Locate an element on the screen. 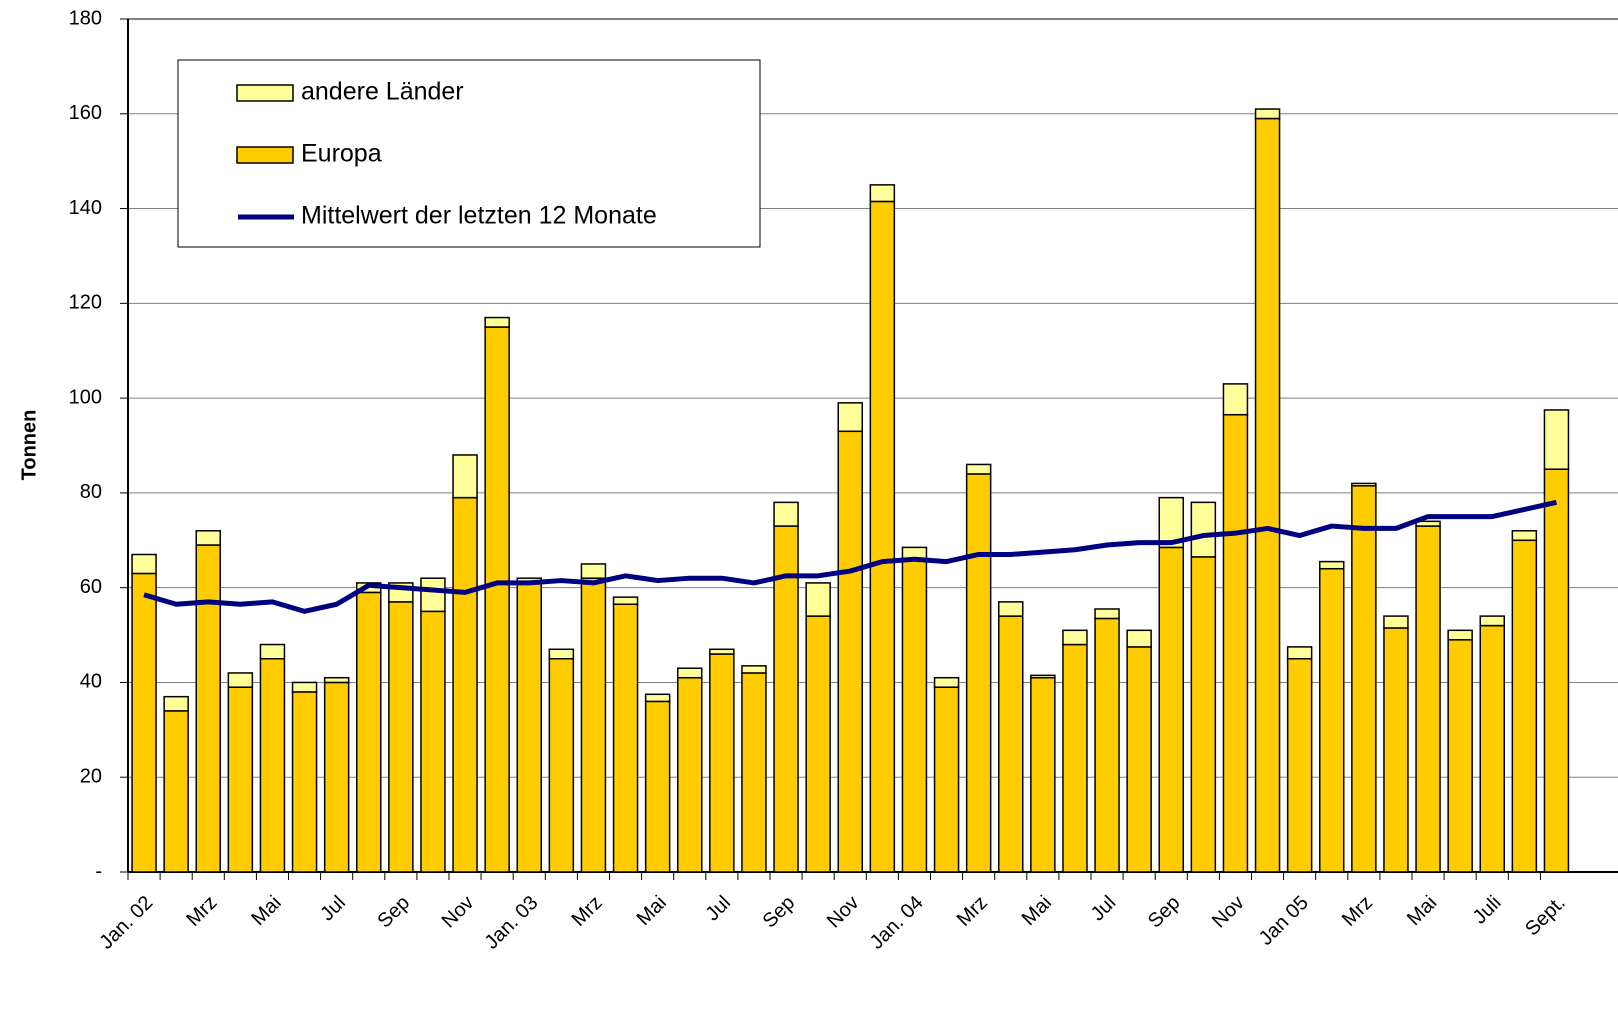  y-tick-label: 180 is located at coordinates (85, 18).